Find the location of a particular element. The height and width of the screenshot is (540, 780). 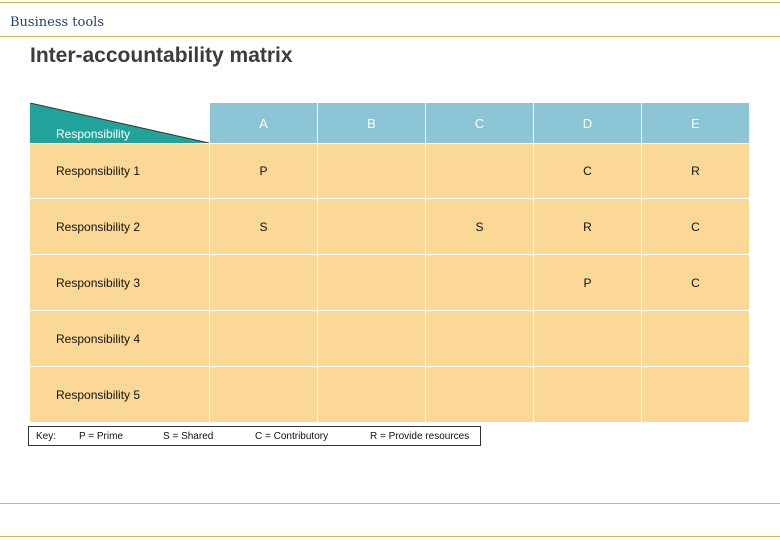

column-header-b: B is located at coordinates (371, 123).